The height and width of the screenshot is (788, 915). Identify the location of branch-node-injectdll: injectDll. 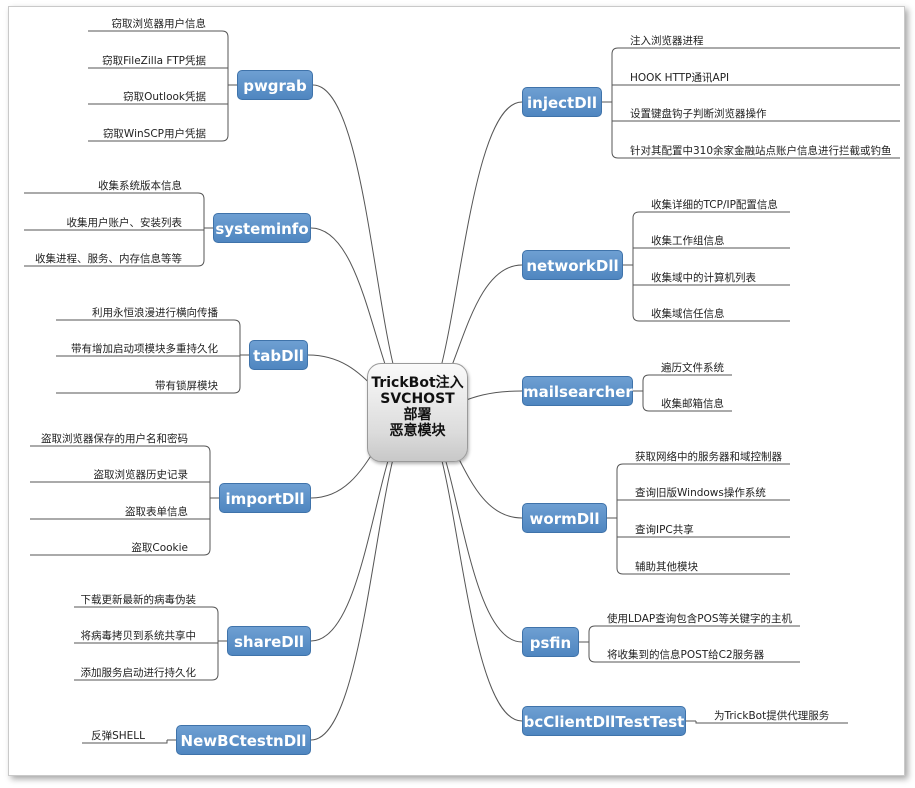
(562, 102).